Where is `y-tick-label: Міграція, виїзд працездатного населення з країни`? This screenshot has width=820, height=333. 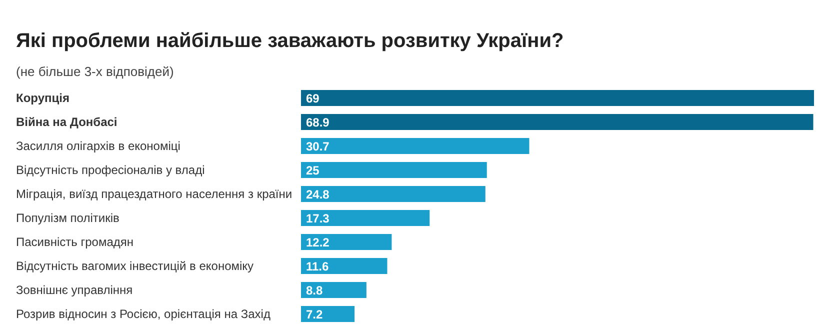 y-tick-label: Міграція, виїзд працездатного населення з країни is located at coordinates (154, 194).